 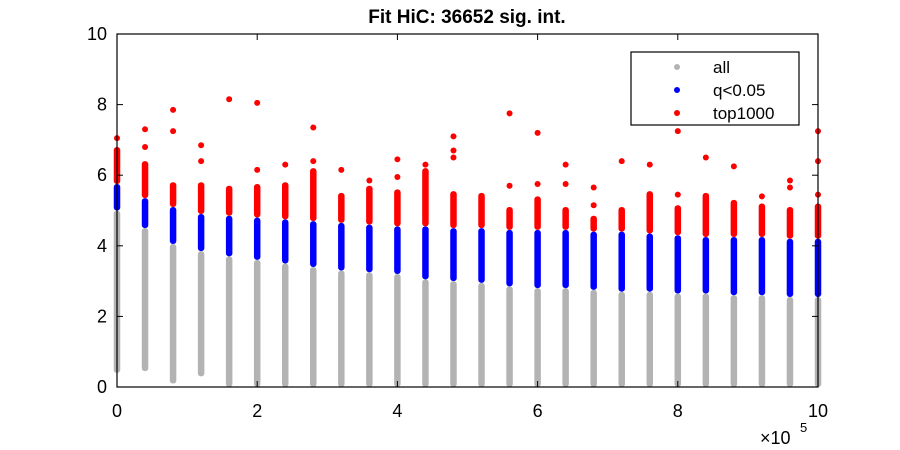 I want to click on legend-label: top1000, so click(x=743, y=113).